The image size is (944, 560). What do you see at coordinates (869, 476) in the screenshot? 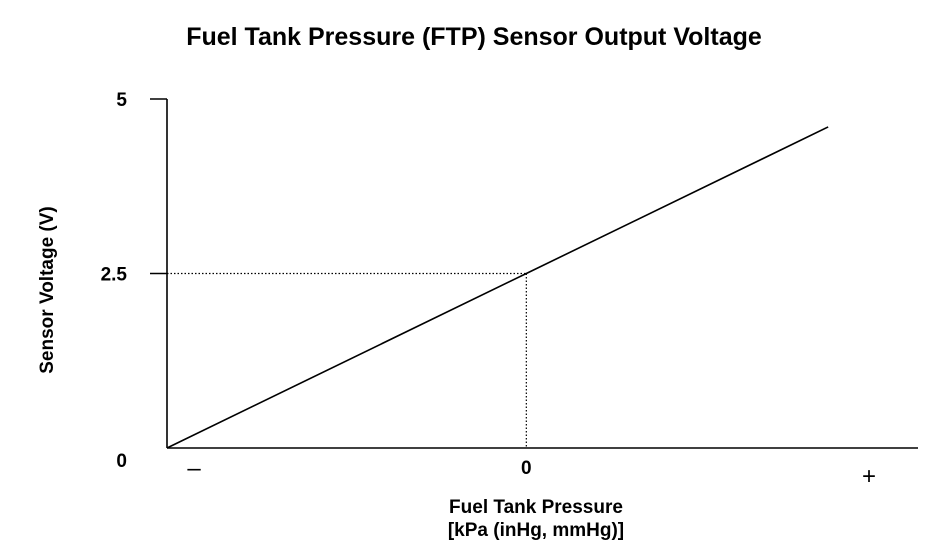
I see `x-tick-label-2: +` at bounding box center [869, 476].